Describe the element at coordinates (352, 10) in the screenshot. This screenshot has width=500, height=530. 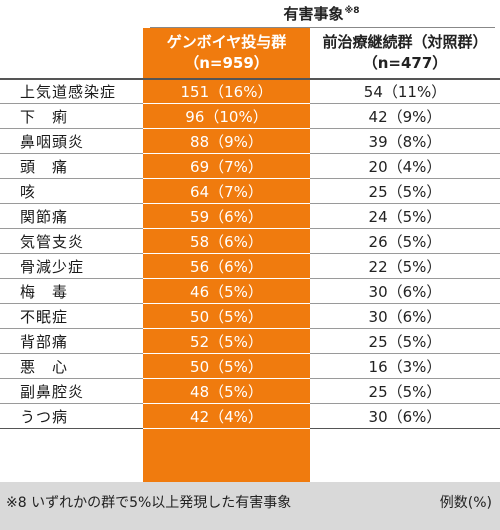
I see `title-footnote-mark: ※8` at that location.